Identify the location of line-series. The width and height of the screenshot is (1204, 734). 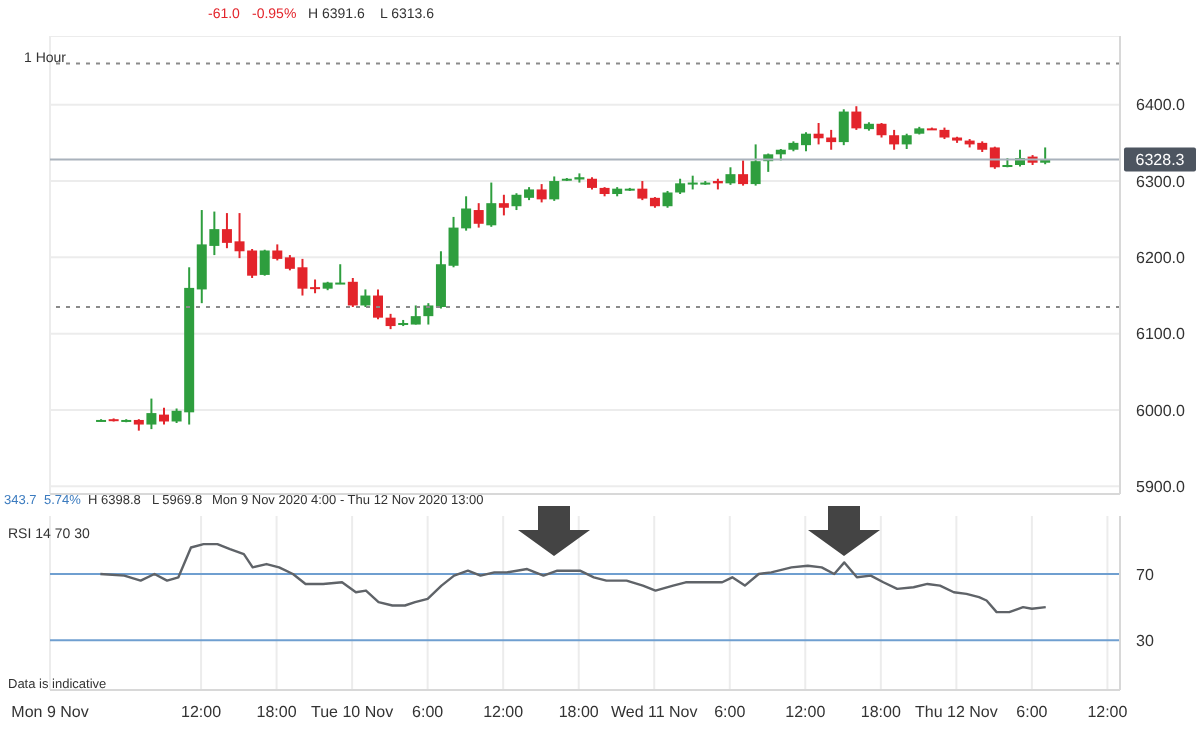
(573, 578).